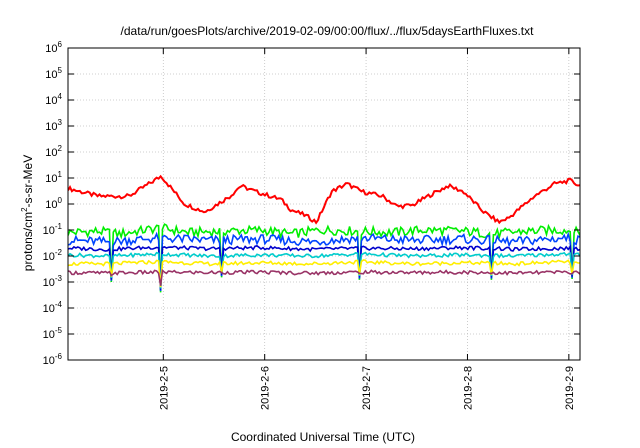 This screenshot has width=640, height=448. Describe the element at coordinates (53, 73) in the screenshot. I see `y-tick-label: 10⁵` at that location.